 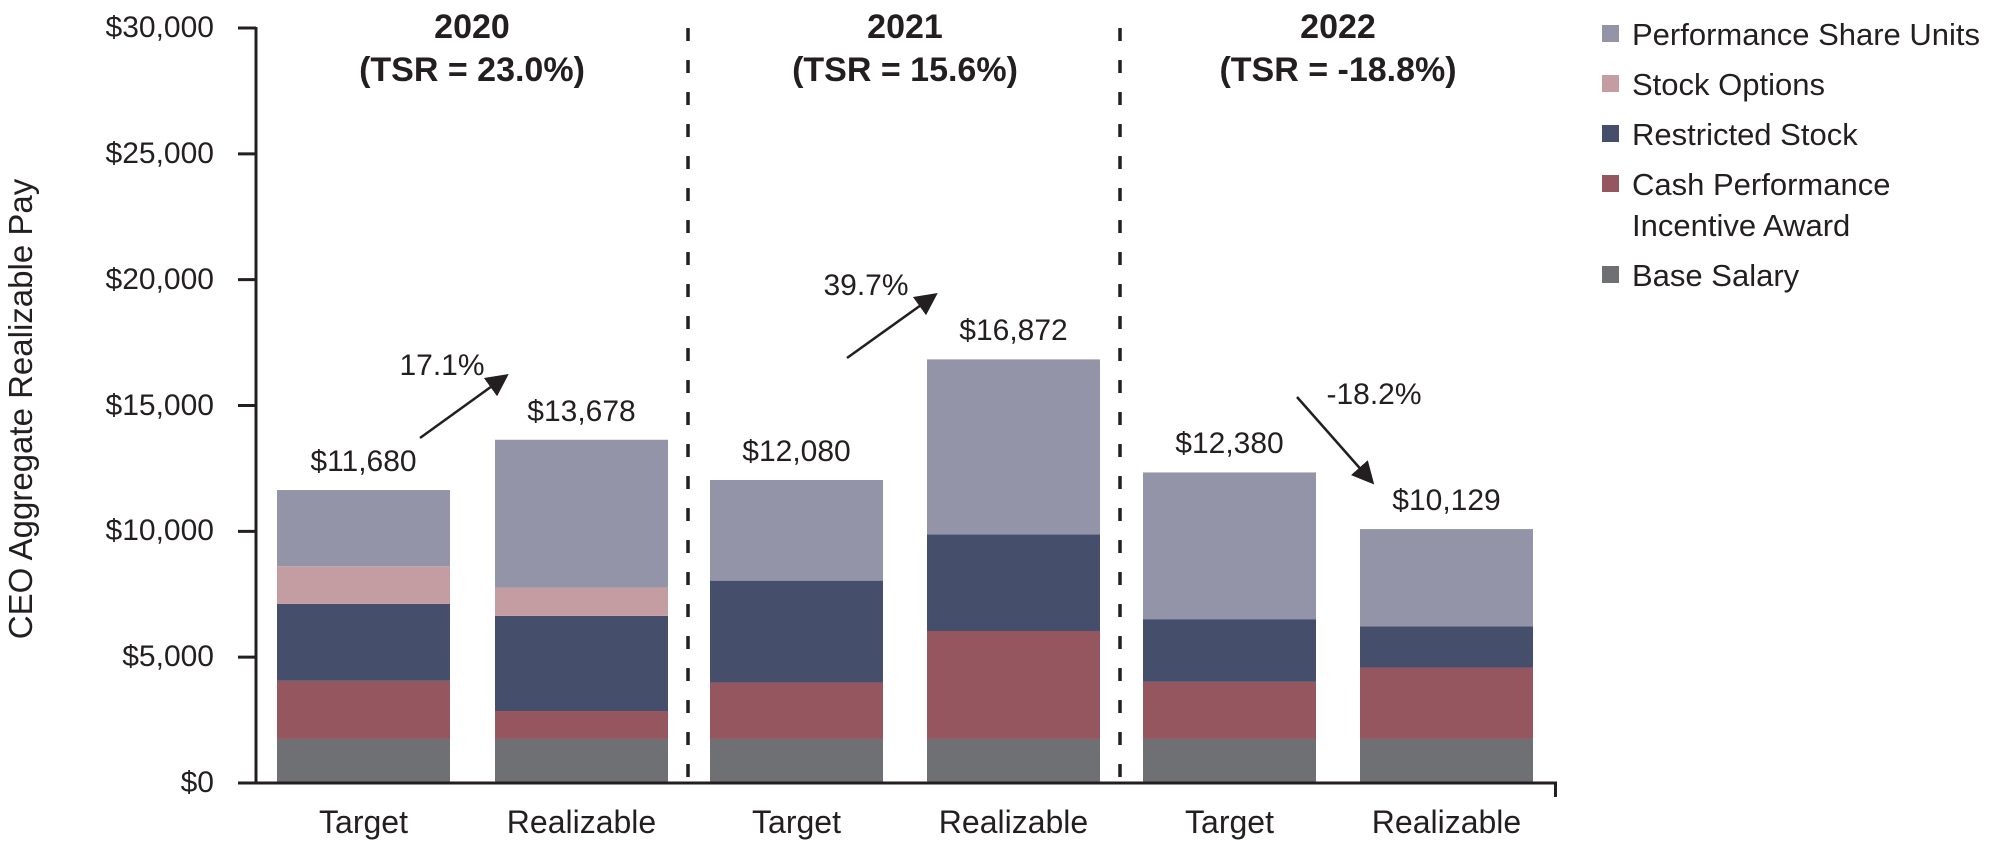 I want to click on legend-item-cash-performance-incentive-award: Cash Performance Incentive Award, so click(x=1791, y=205).